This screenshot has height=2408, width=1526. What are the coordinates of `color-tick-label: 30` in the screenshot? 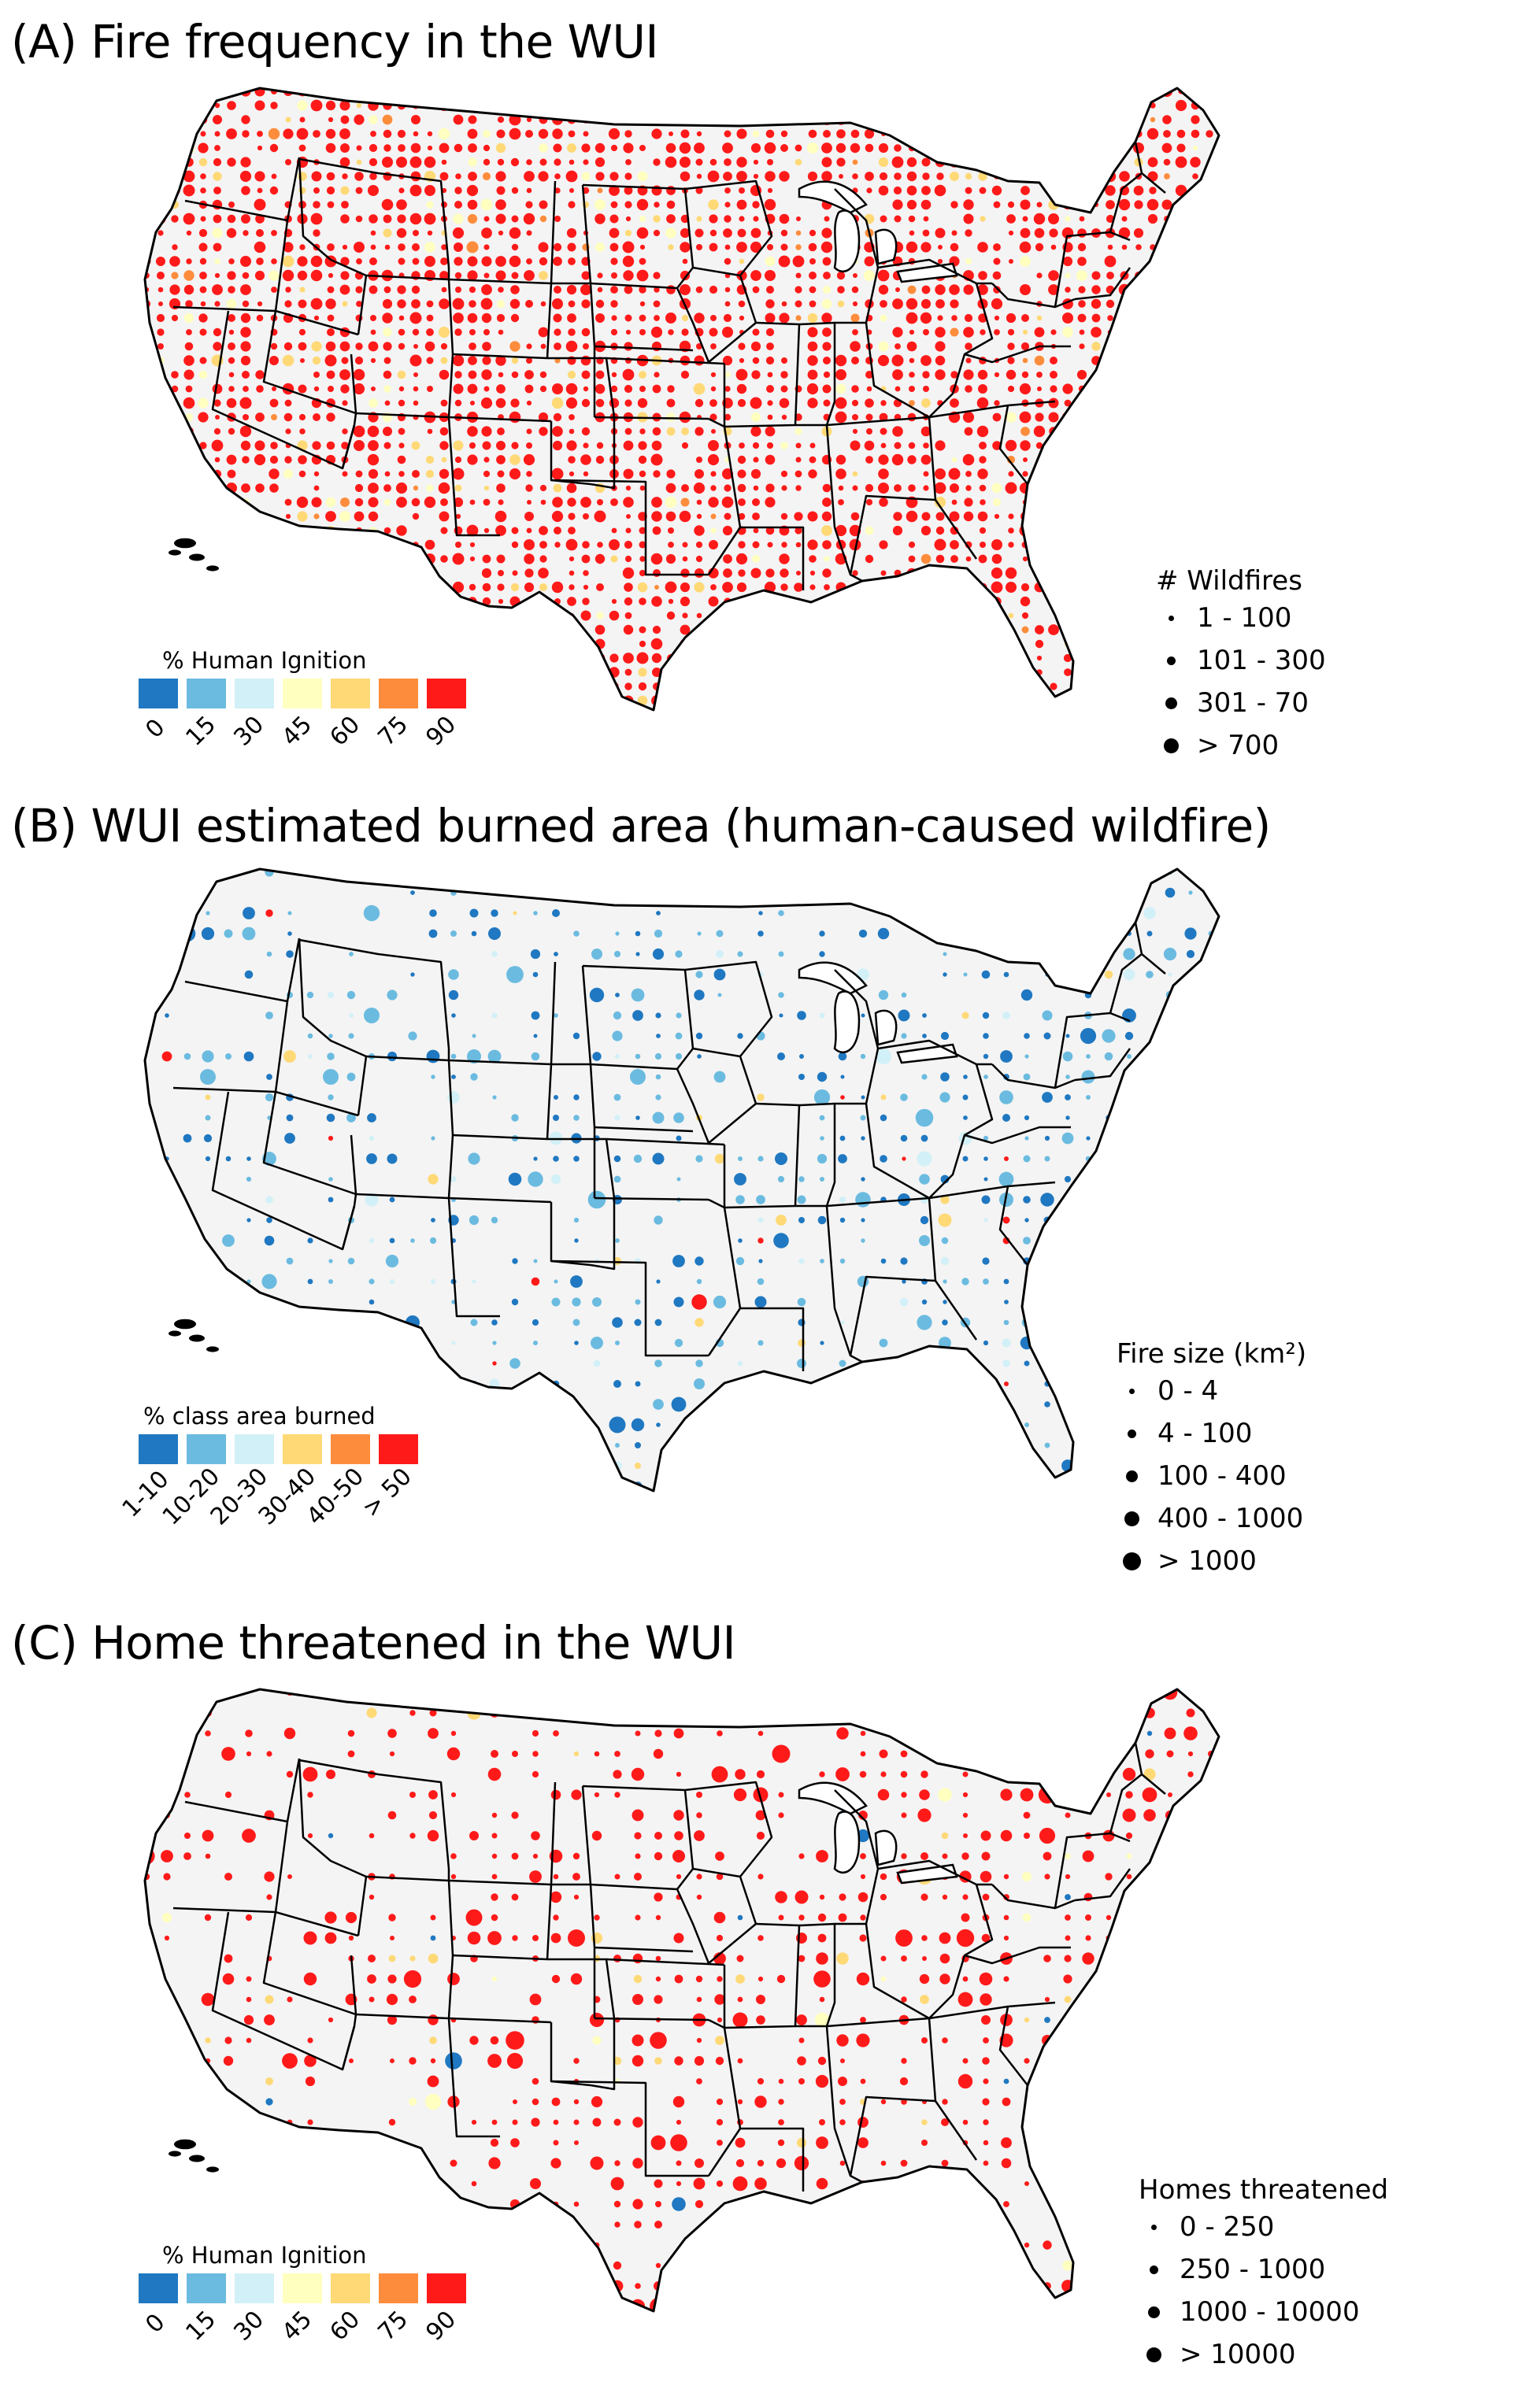 It's located at (249, 732).